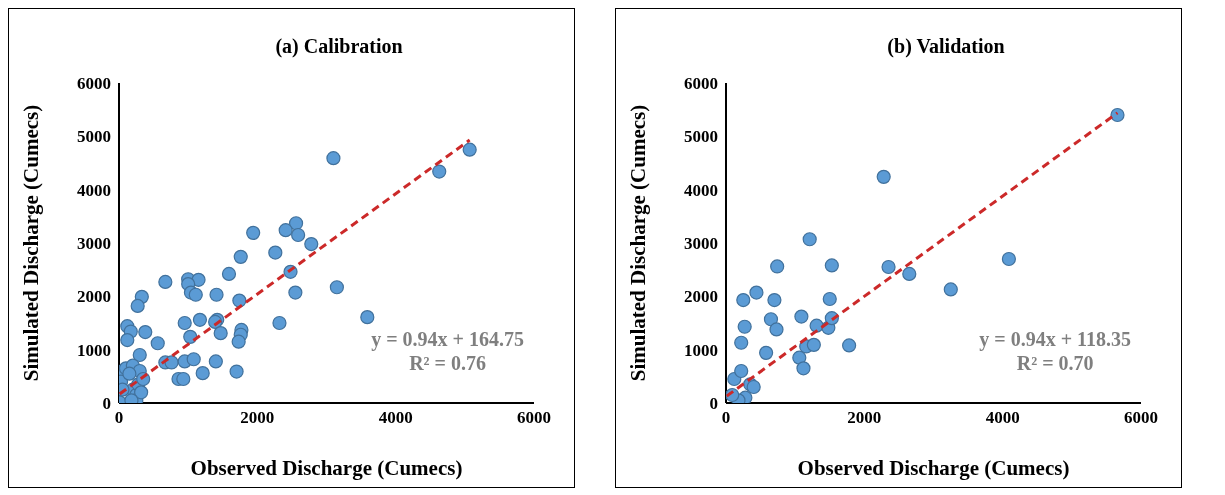  What do you see at coordinates (447, 339) in the screenshot?
I see `annotation: y = 0.94x + 164.75` at bounding box center [447, 339].